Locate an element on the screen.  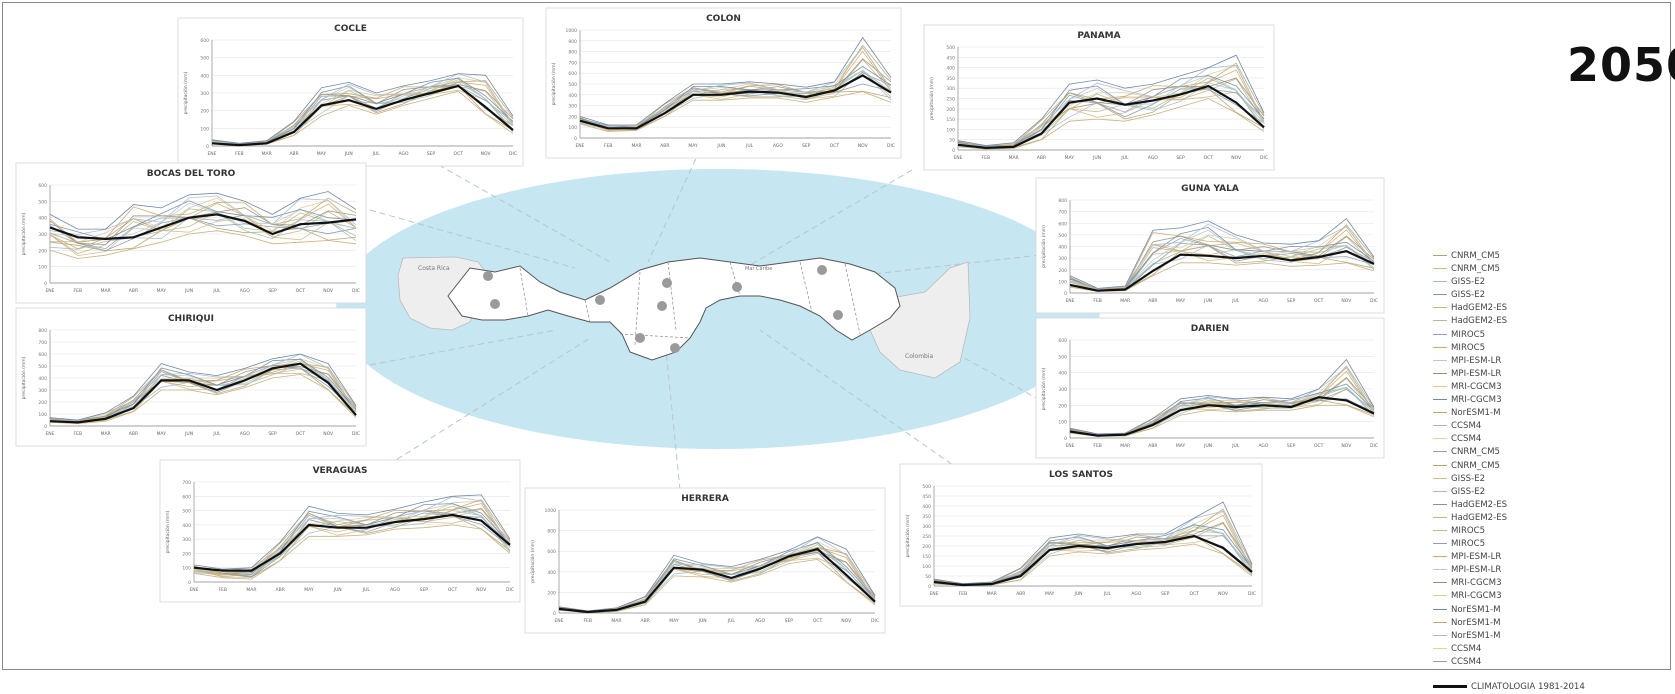
legend-label: HadGEM2-ES is located at coordinates (1479, 308).